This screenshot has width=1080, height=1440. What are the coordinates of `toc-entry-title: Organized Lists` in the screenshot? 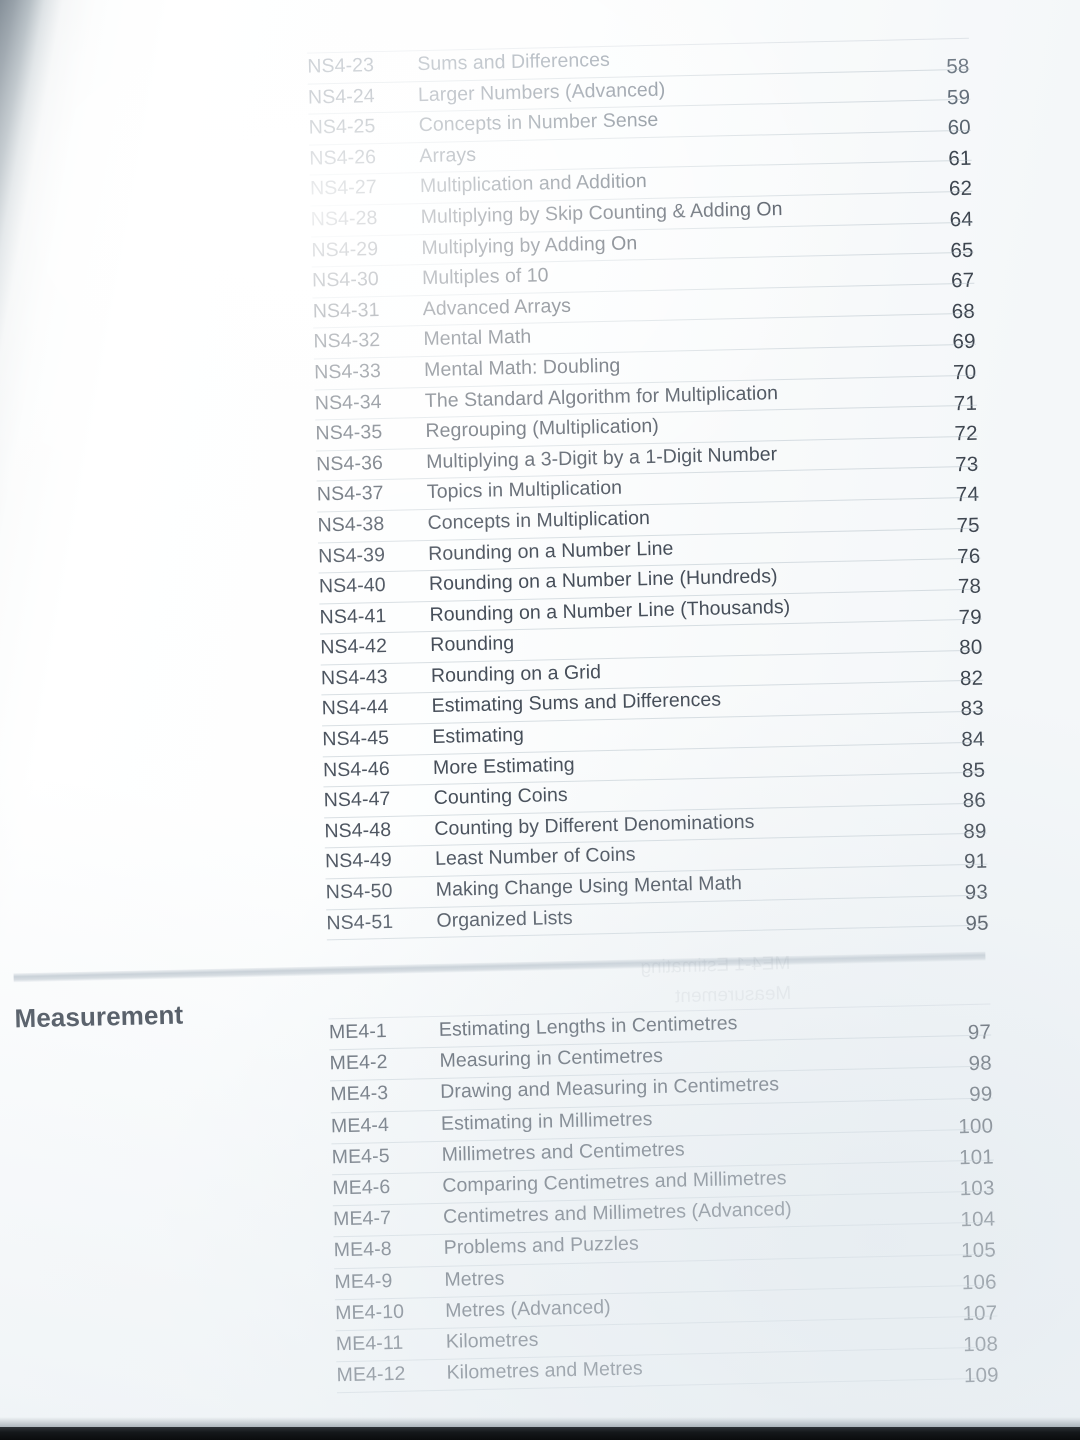 It's located at (504, 919).